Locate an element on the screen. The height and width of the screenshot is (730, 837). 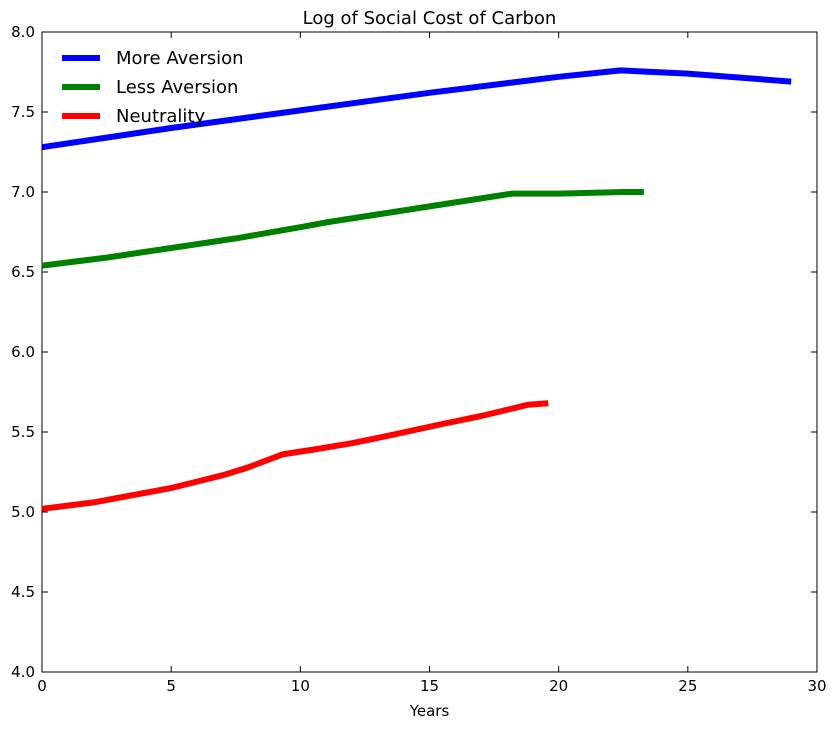
x-axis-label: Years is located at coordinates (429, 711).